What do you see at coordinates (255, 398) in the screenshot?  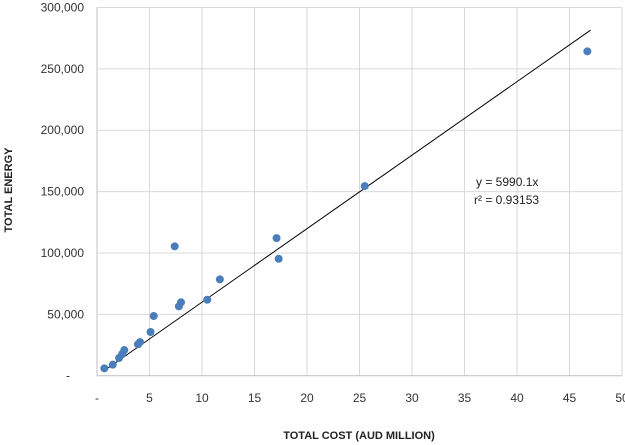 I see `x-tick-label: 15` at bounding box center [255, 398].